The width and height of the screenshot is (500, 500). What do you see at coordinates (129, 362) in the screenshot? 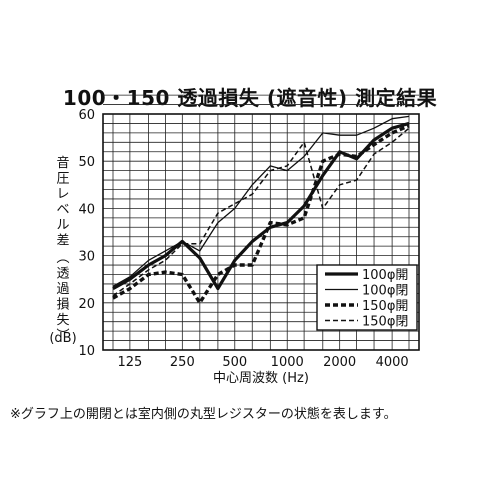
I see `x-tick-label: 125` at bounding box center [129, 362].